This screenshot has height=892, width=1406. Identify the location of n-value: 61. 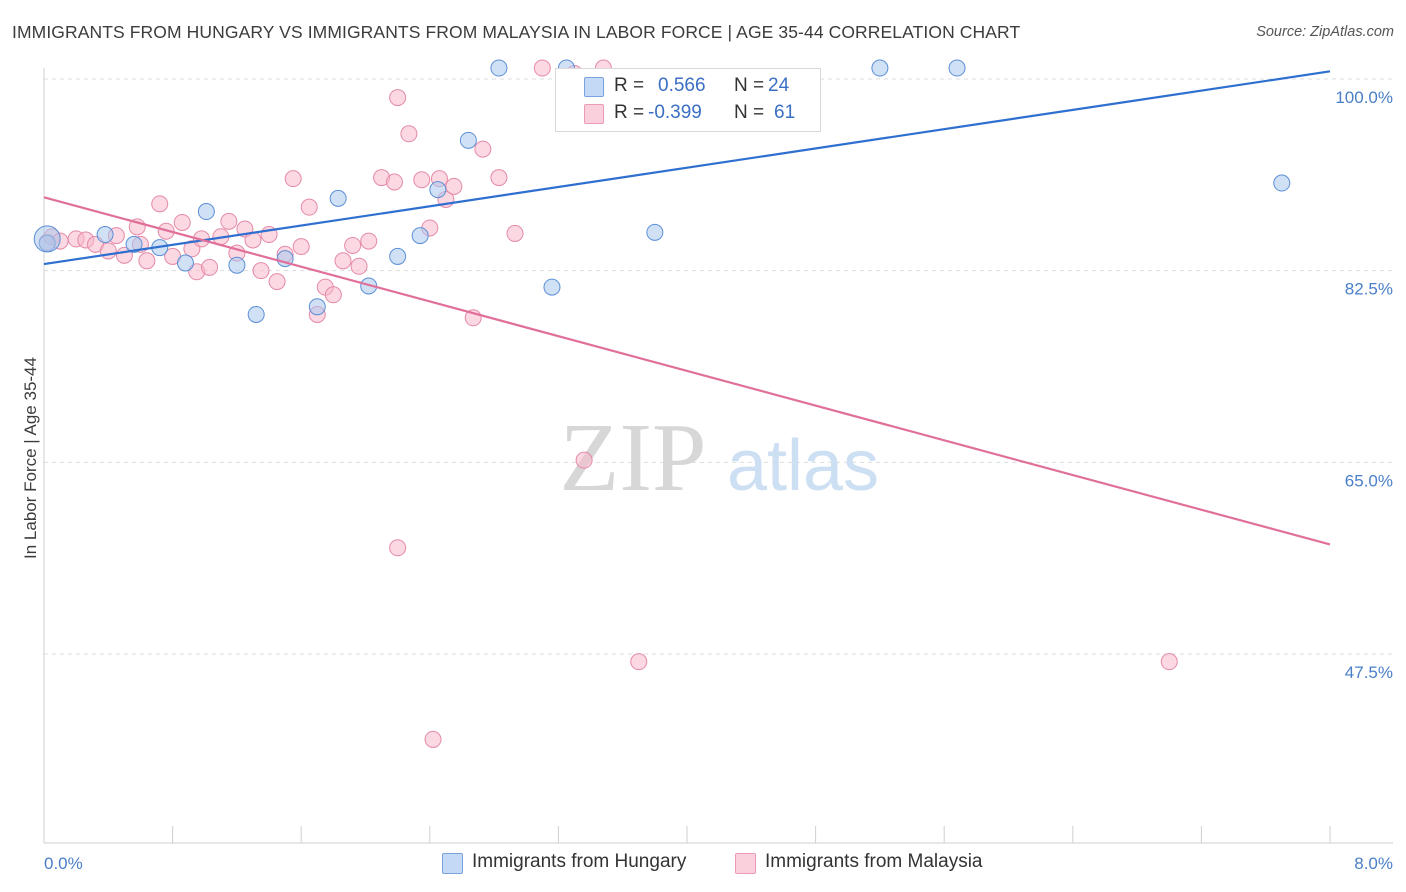
(785, 112).